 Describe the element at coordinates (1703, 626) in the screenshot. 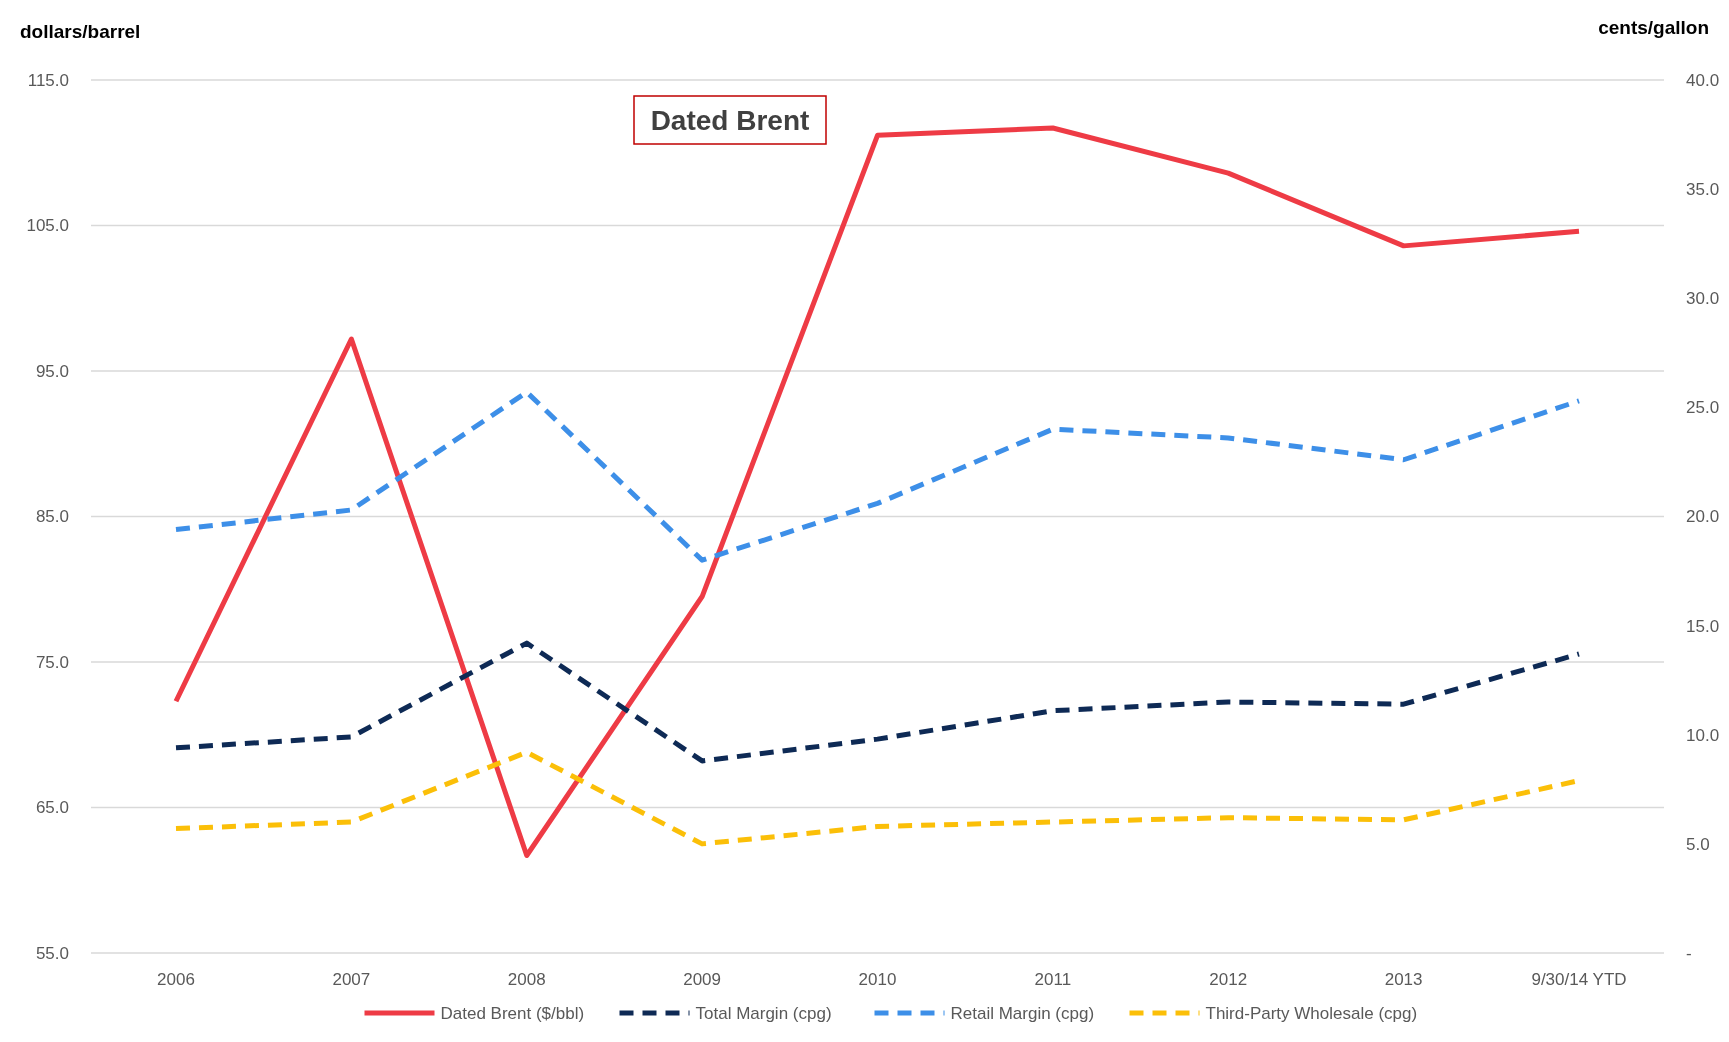

I see `y2-tick-label: 15.0` at that location.